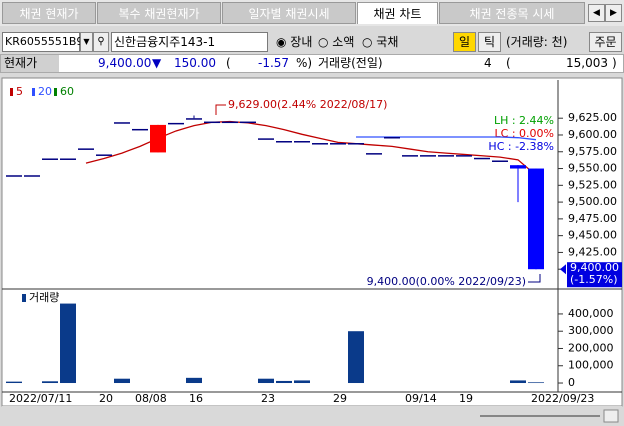 Image resolution: width=624 pixels, height=426 pixels. Describe the element at coordinates (446, 281) in the screenshot. I see `last-annotation: 9,400.00(0.00% 2022/09/23)` at that location.